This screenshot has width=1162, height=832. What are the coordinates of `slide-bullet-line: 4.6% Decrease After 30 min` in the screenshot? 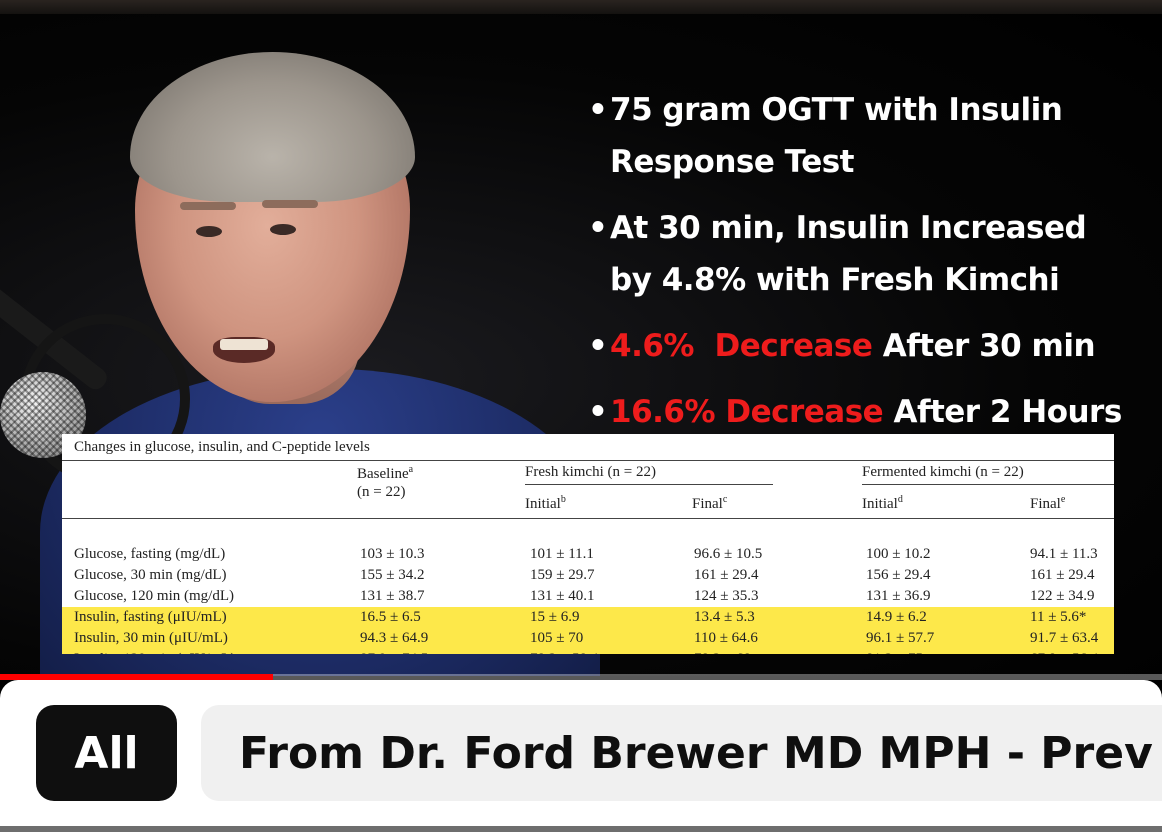 It's located at (879, 346).